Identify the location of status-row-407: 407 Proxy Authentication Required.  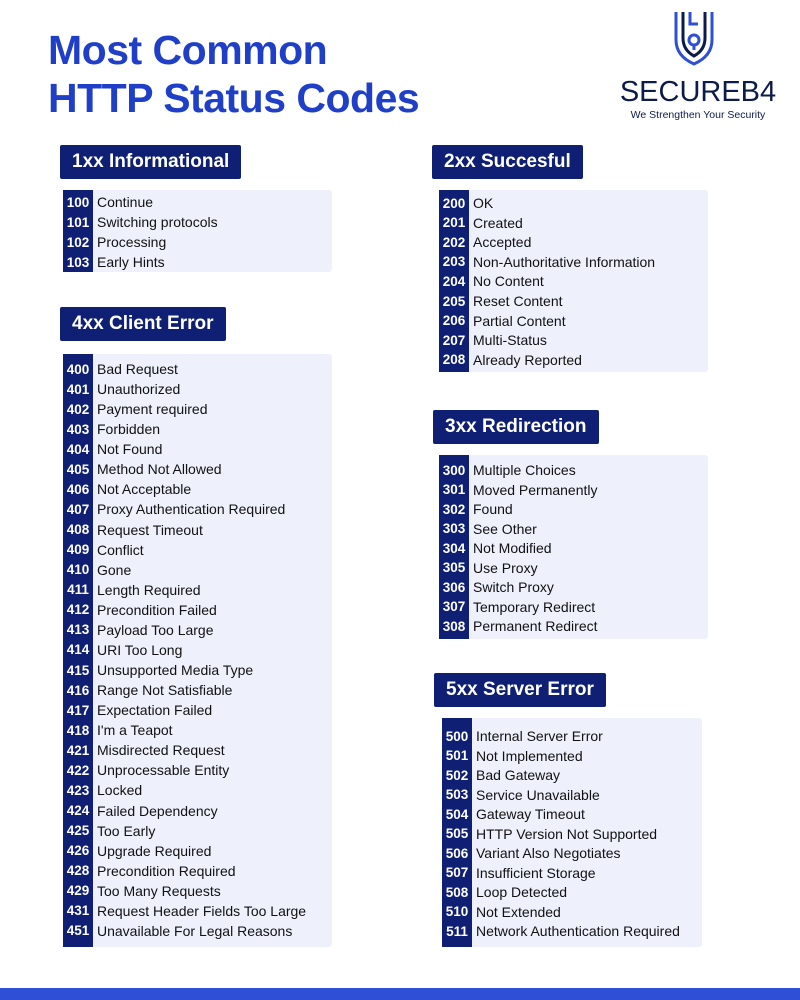
(174, 509).